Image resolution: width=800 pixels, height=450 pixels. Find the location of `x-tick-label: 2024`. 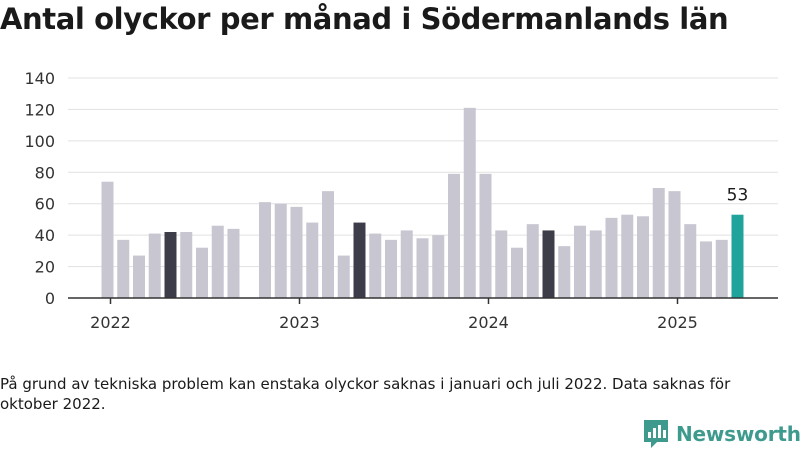

x-tick-label: 2024 is located at coordinates (488, 322).